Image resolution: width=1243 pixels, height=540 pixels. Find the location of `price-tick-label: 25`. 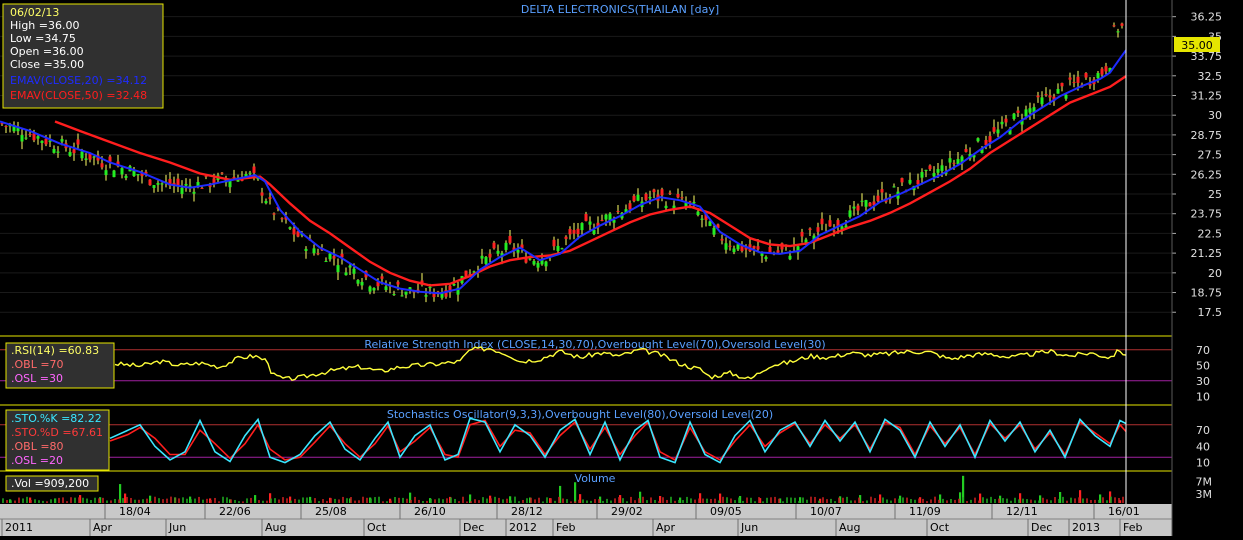

price-tick-label: 25 is located at coordinates (1215, 194).